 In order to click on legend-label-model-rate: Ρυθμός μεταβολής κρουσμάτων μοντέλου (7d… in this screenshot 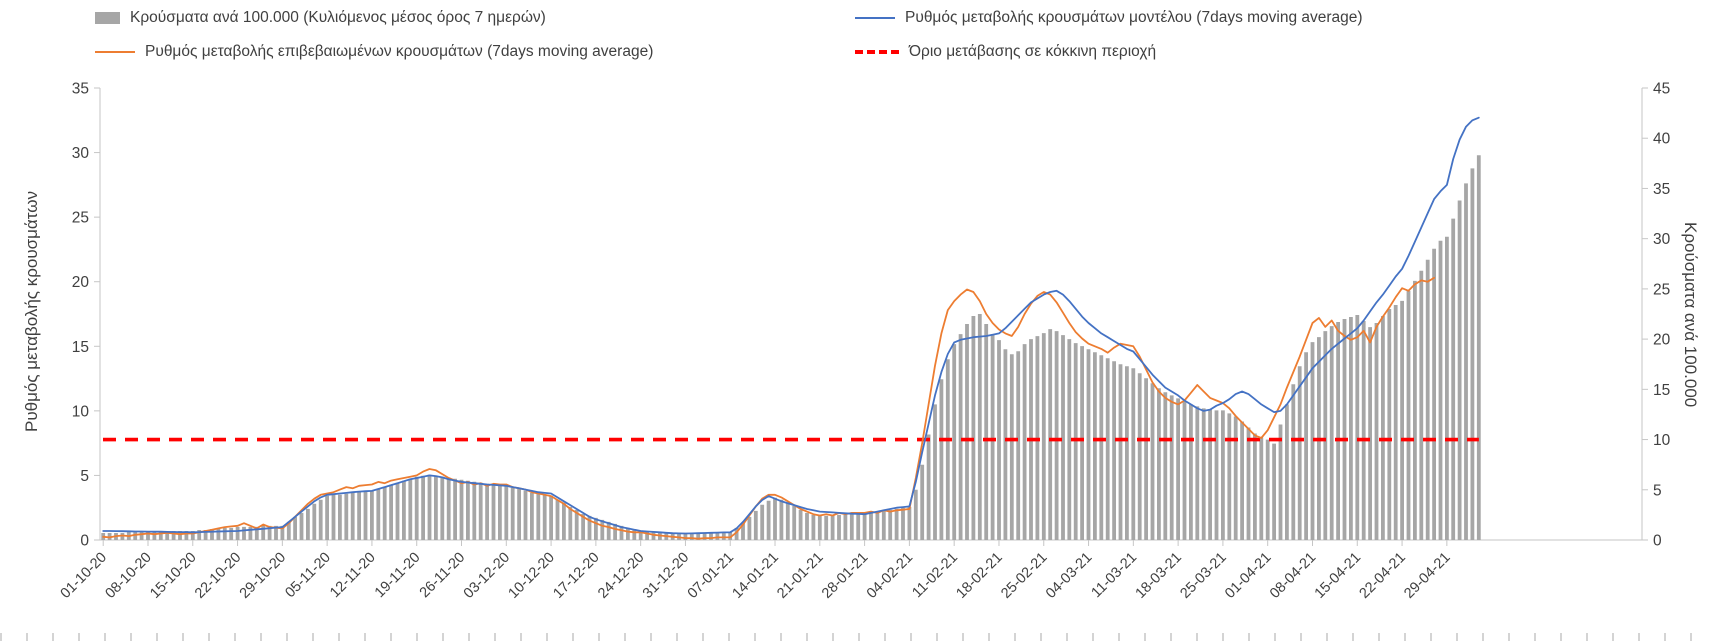, I will do `click(1134, 17)`.